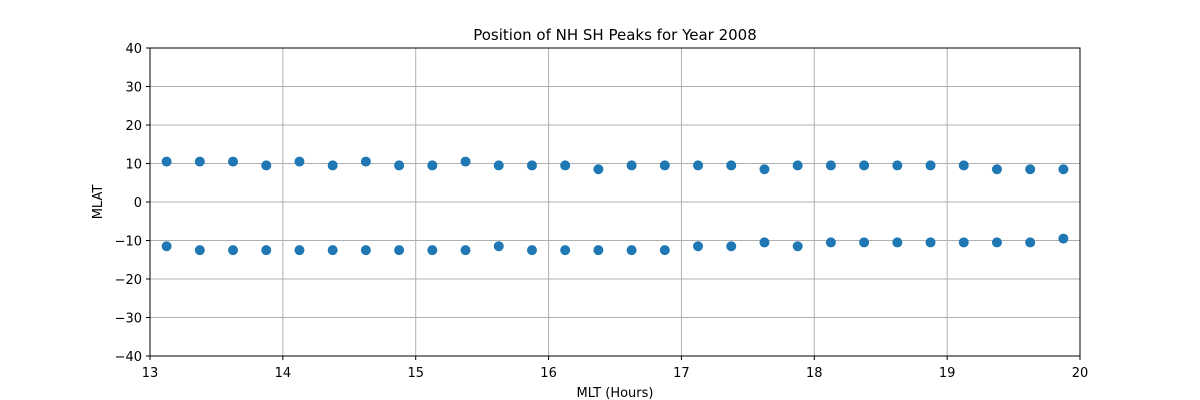 The image size is (1200, 400). I want to click on y-tick-label: 0, so click(138, 203).